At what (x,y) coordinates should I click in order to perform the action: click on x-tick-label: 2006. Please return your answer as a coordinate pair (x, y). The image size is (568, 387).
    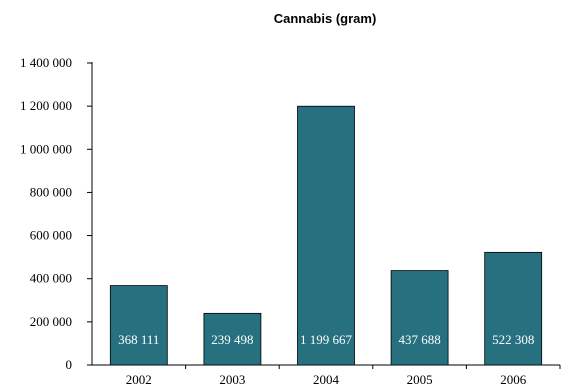
    Looking at the image, I should click on (513, 379).